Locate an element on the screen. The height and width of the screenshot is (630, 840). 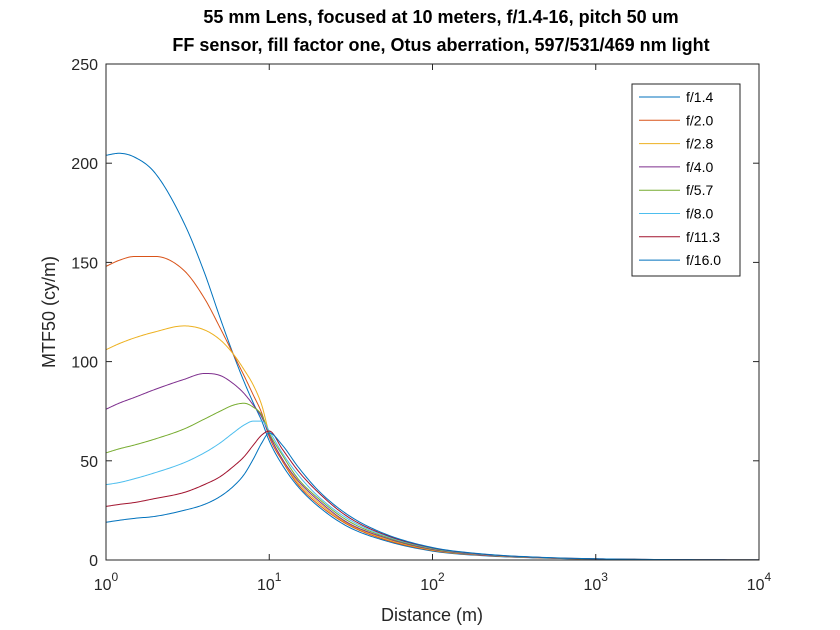
legend-box is located at coordinates (686, 180).